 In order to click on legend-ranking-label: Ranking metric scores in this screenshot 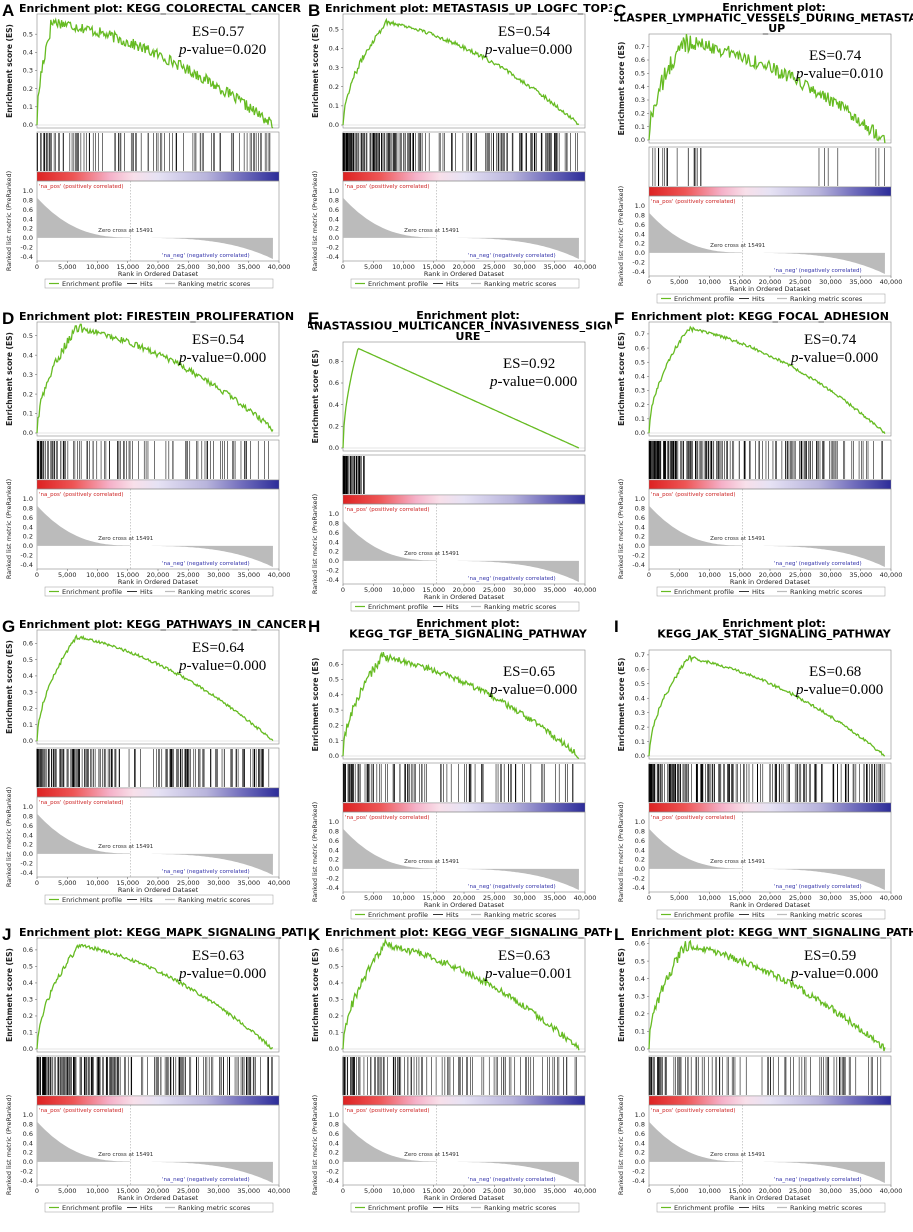, I will do `click(826, 299)`.